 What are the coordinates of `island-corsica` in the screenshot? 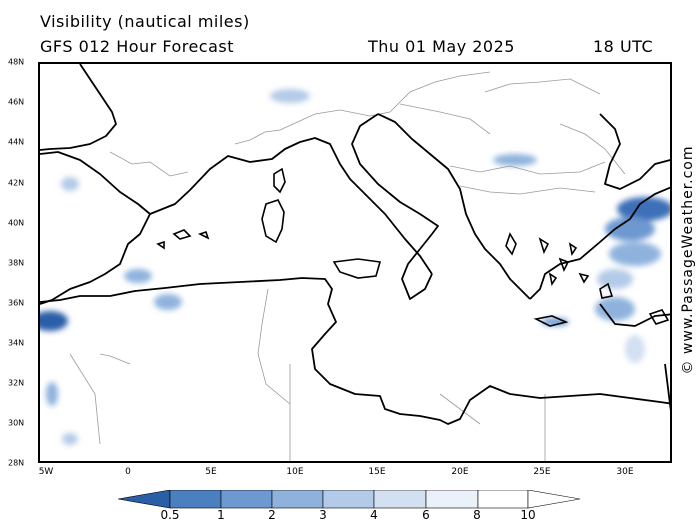 It's located at (279, 180).